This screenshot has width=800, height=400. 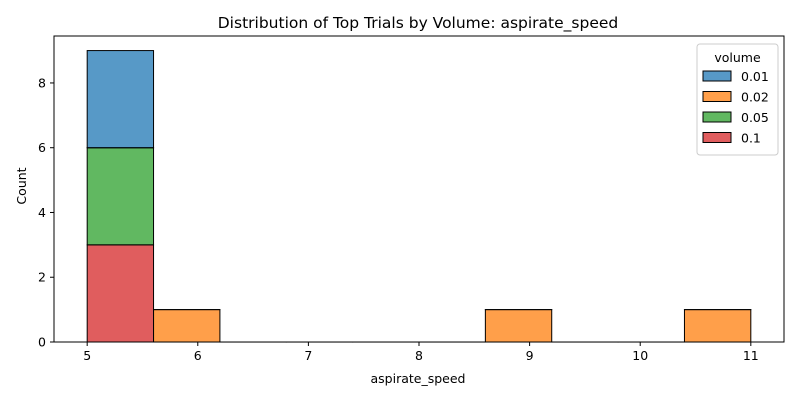 I want to click on y-tick-label: 8, so click(x=42, y=82).